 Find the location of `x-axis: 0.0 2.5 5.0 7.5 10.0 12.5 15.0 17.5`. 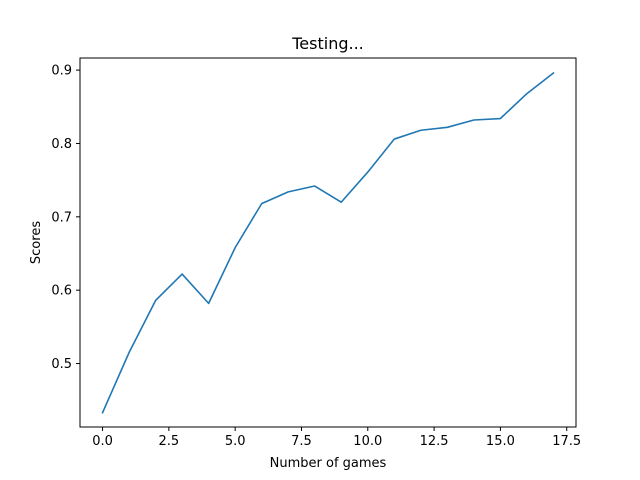

x-axis: 0.0 2.5 5.0 7.5 10.0 12.5 15.0 17.5 is located at coordinates (336, 438).